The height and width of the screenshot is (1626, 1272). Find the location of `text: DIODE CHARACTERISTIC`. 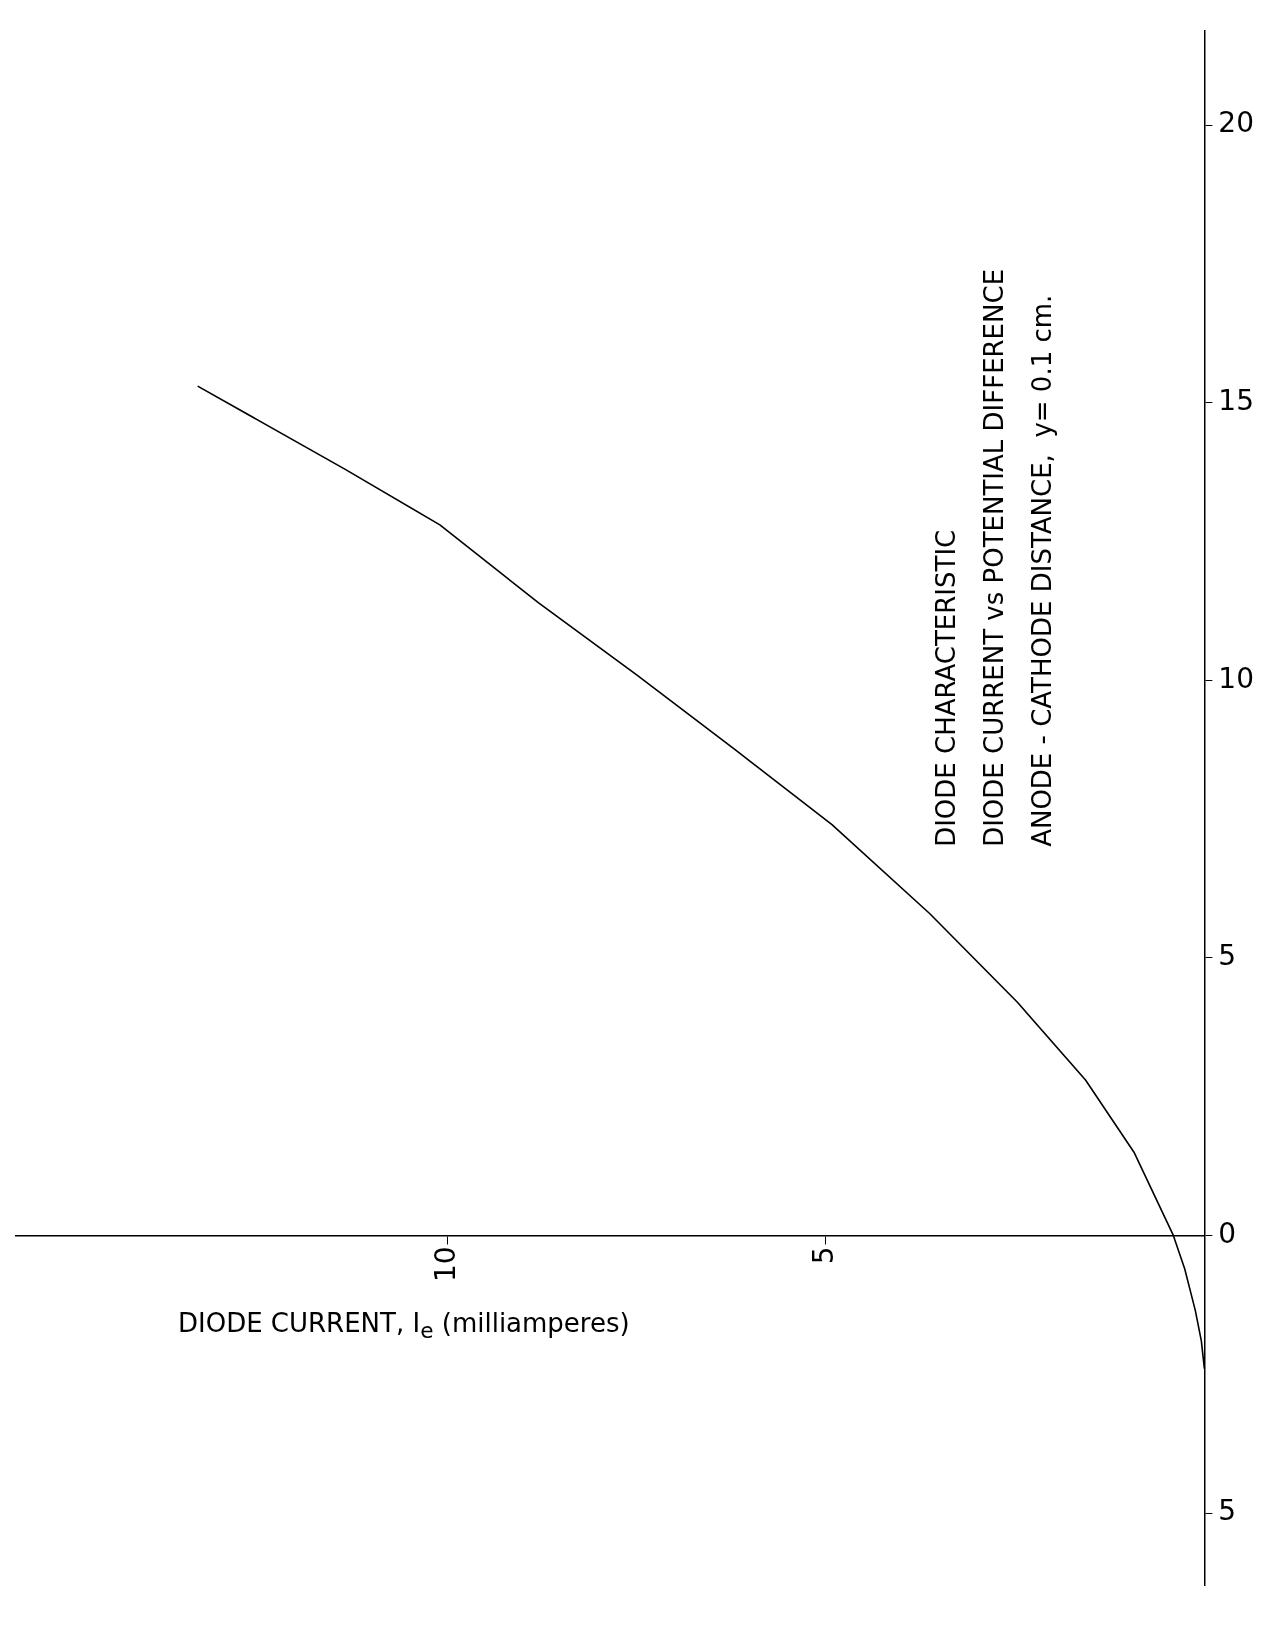

text: DIODE CHARACTERISTIC is located at coordinates (945, 688).